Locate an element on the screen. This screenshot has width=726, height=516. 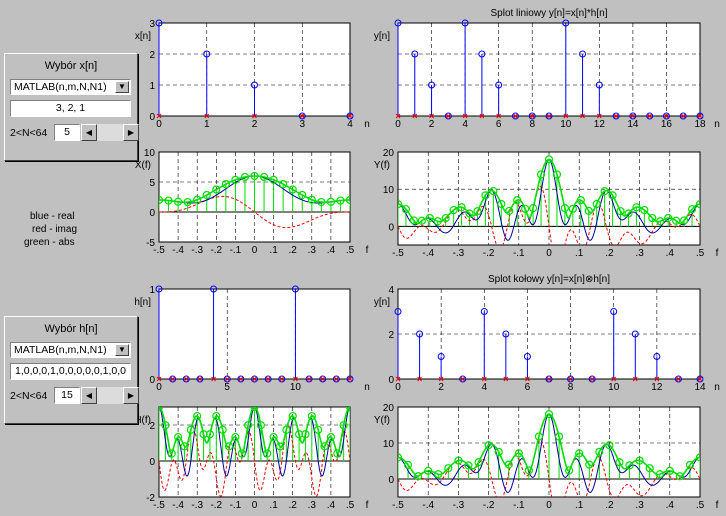
Hf-xtick-label: .1 is located at coordinates (273, 505).